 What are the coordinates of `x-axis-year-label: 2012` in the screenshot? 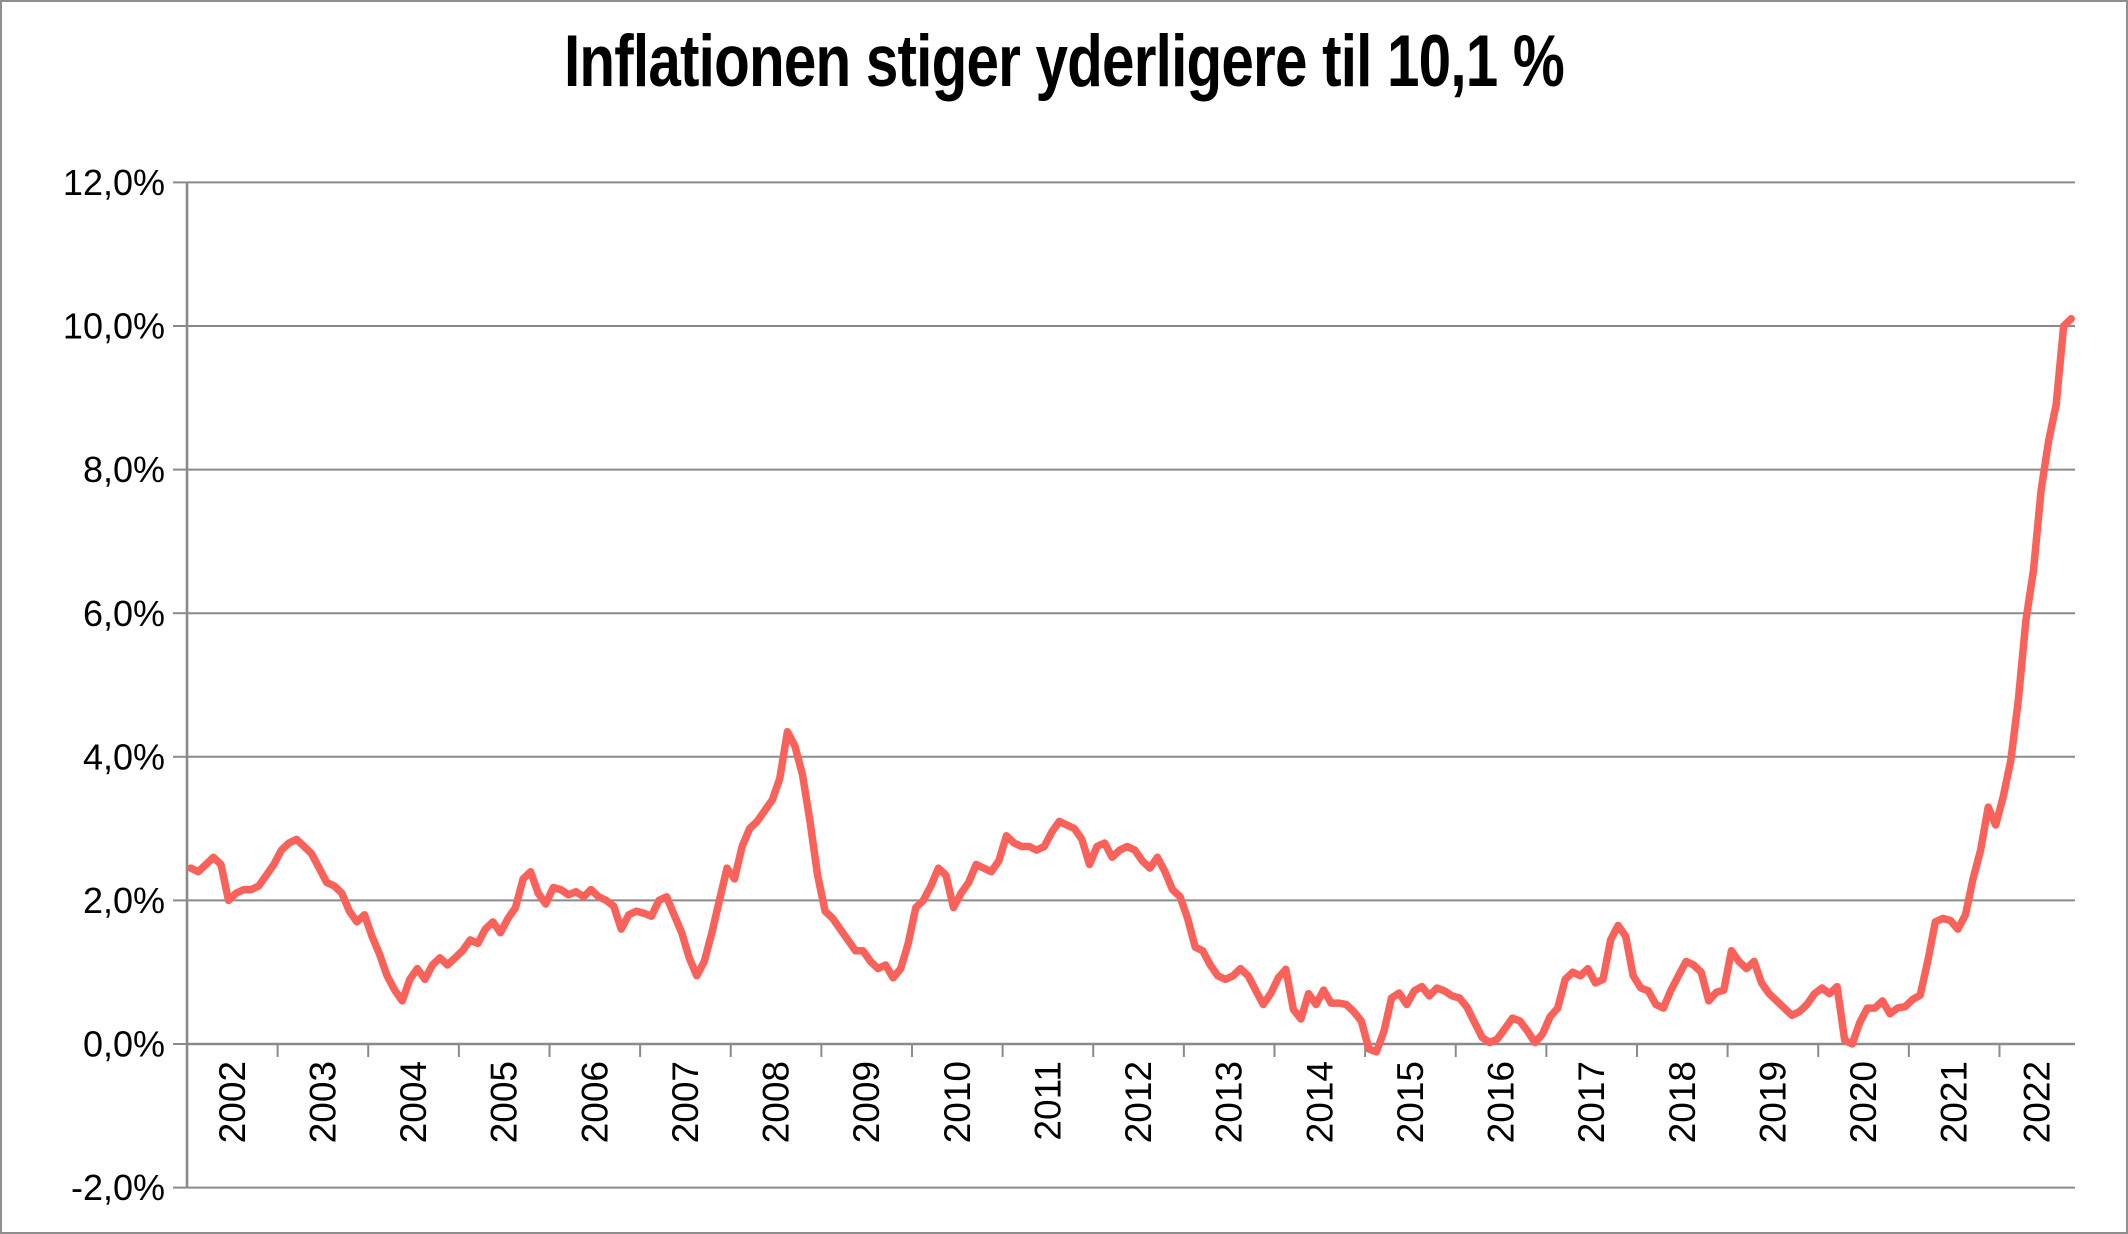 It's located at (1138, 1102).